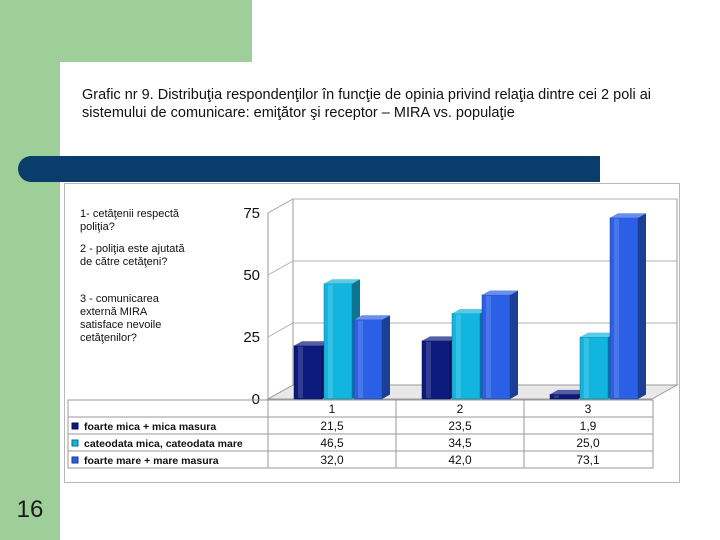  What do you see at coordinates (460, 426) in the screenshot?
I see `data-label: 23,5` at bounding box center [460, 426].